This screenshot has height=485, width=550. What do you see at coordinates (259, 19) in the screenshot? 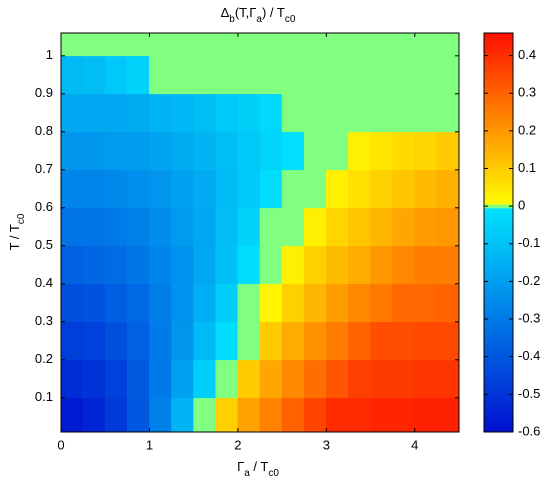
I see `subscript: a` at bounding box center [259, 19].